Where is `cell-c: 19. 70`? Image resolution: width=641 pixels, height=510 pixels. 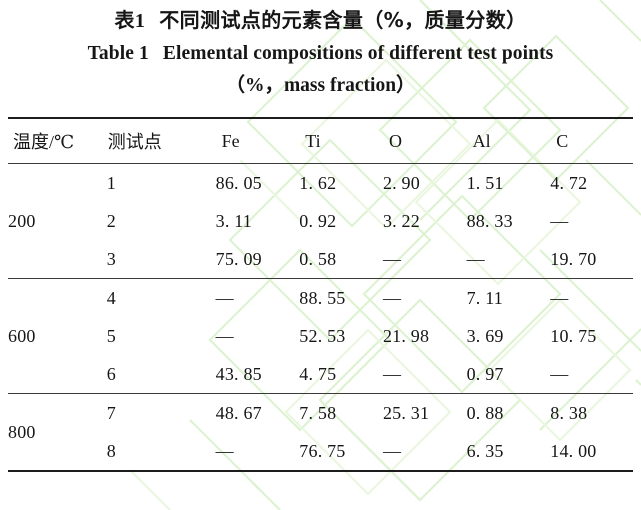
cell-c: 19. 70 is located at coordinates (573, 258).